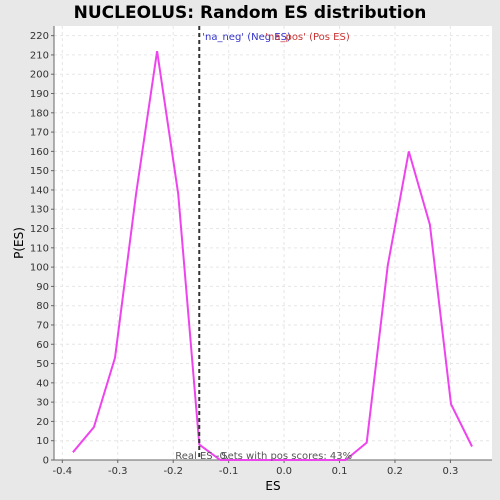 The width and height of the screenshot is (500, 500). Describe the element at coordinates (39, 268) in the screenshot. I see `y-tick-label: 100` at that location.